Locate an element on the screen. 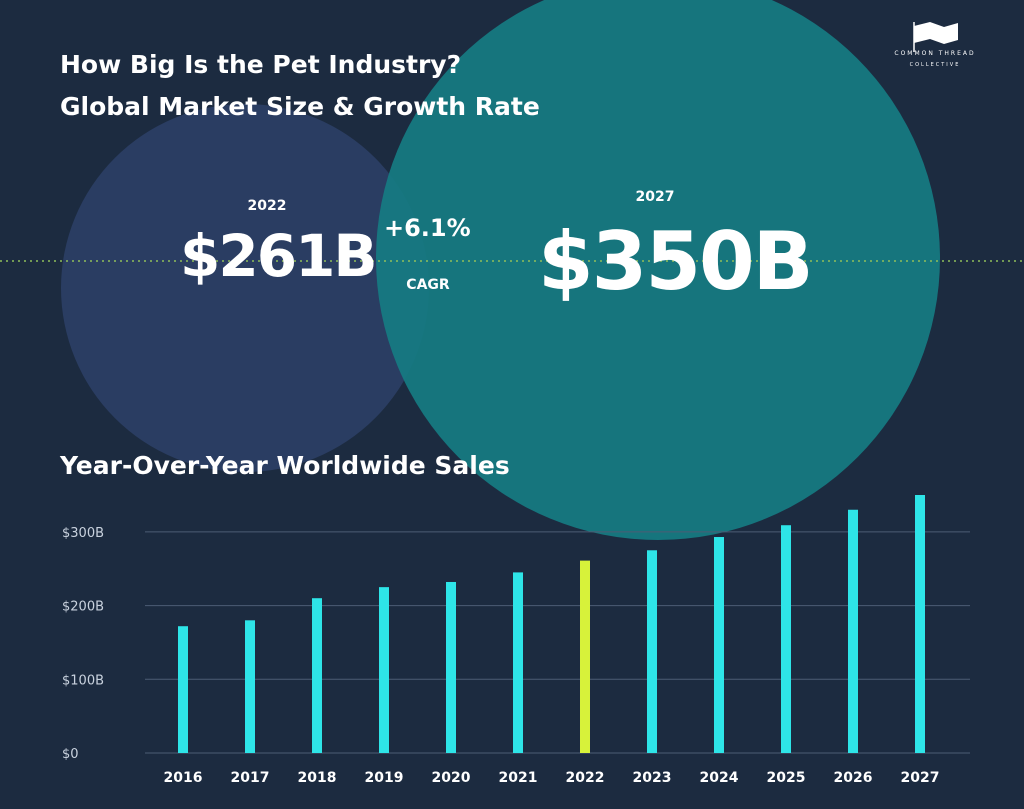  x-tick-label: 2018 is located at coordinates (317, 778).